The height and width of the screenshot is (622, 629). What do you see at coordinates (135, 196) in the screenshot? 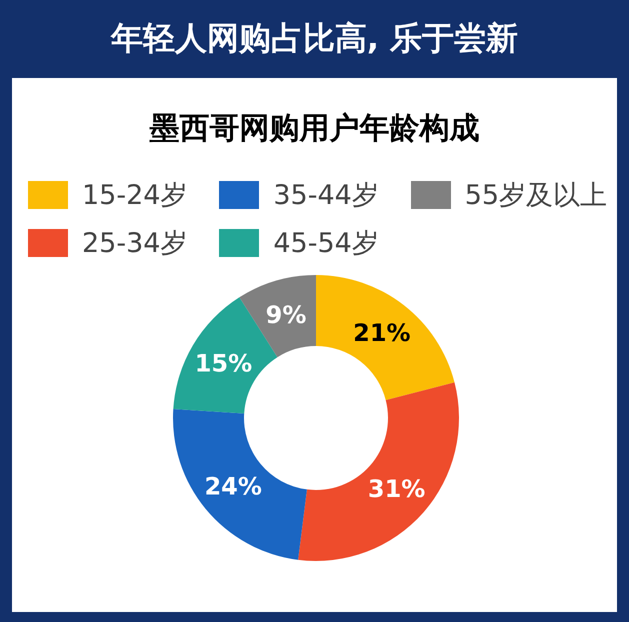
I see `legend-label: 15-24岁` at bounding box center [135, 196].